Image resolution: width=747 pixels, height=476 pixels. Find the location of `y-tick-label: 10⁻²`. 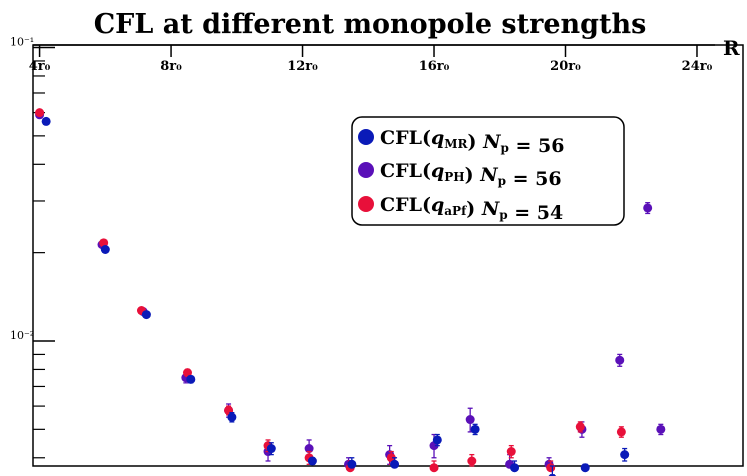

y-tick-label: 10⁻² is located at coordinates (22, 335).